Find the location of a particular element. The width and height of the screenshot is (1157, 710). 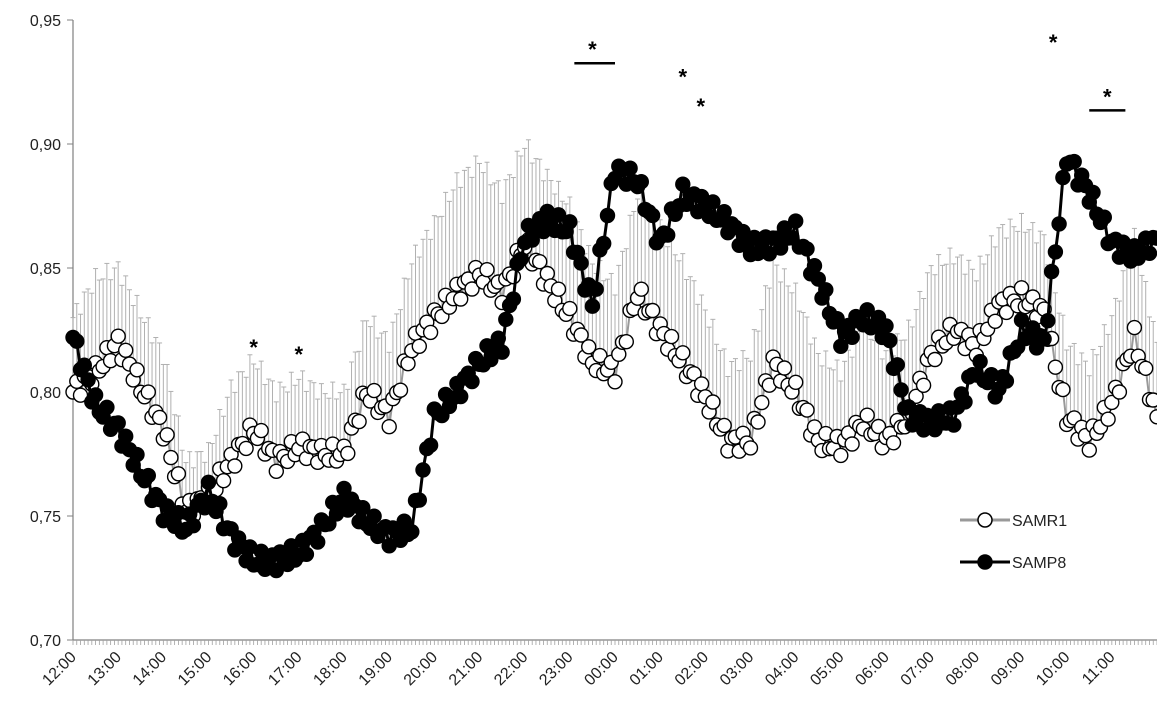

x-tick-label: 22:00 is located at coordinates (511, 669).